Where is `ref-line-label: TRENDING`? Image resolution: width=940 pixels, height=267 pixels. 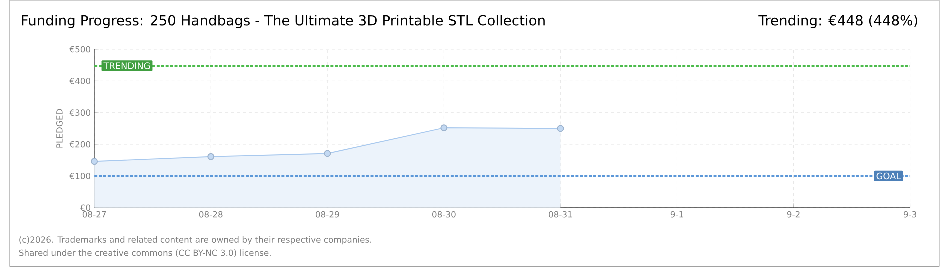
ref-line-label: TRENDING is located at coordinates (127, 66).